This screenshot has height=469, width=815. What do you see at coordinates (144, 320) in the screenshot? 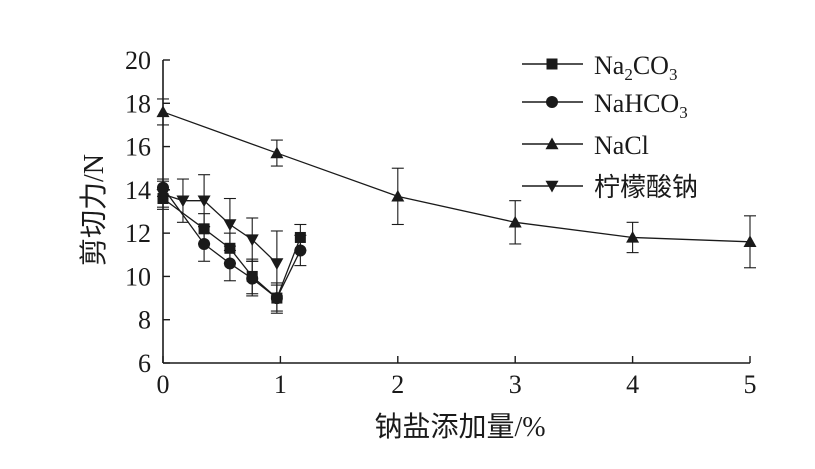
I see `y-tick-label: 8` at bounding box center [144, 320].